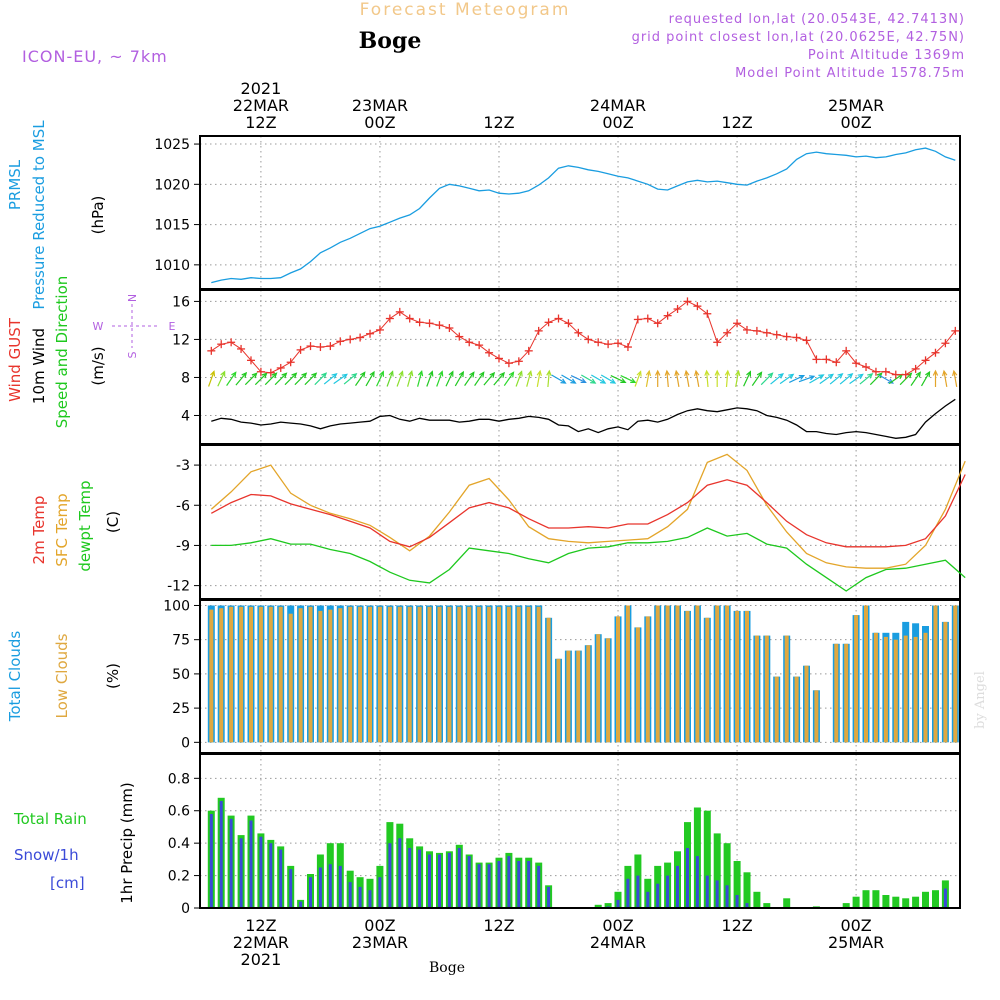  I want to click on temp-unit: (C), so click(113, 522).